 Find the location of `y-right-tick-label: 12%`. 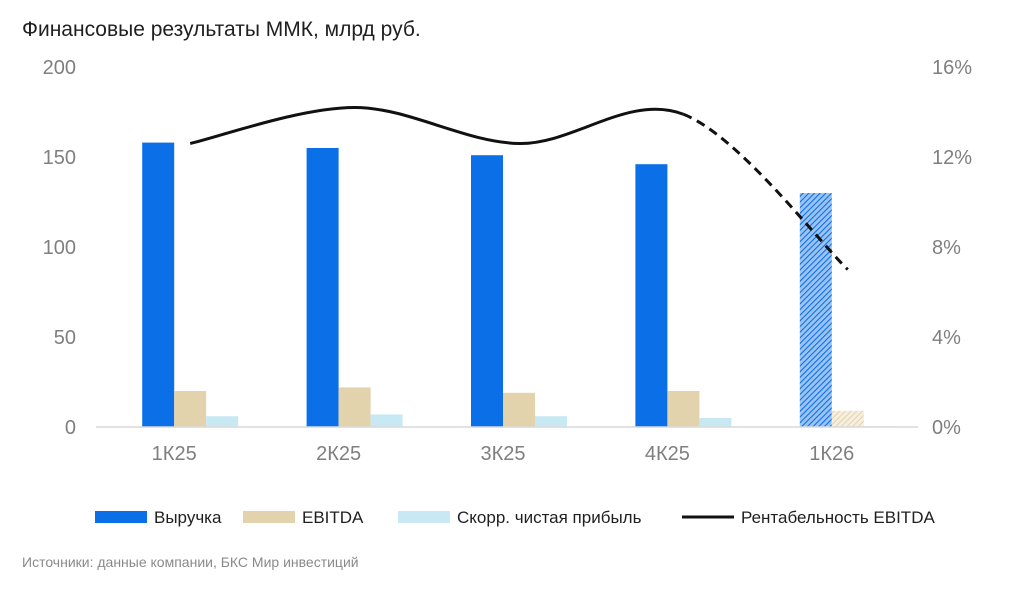

y-right-tick-label: 12% is located at coordinates (952, 158).